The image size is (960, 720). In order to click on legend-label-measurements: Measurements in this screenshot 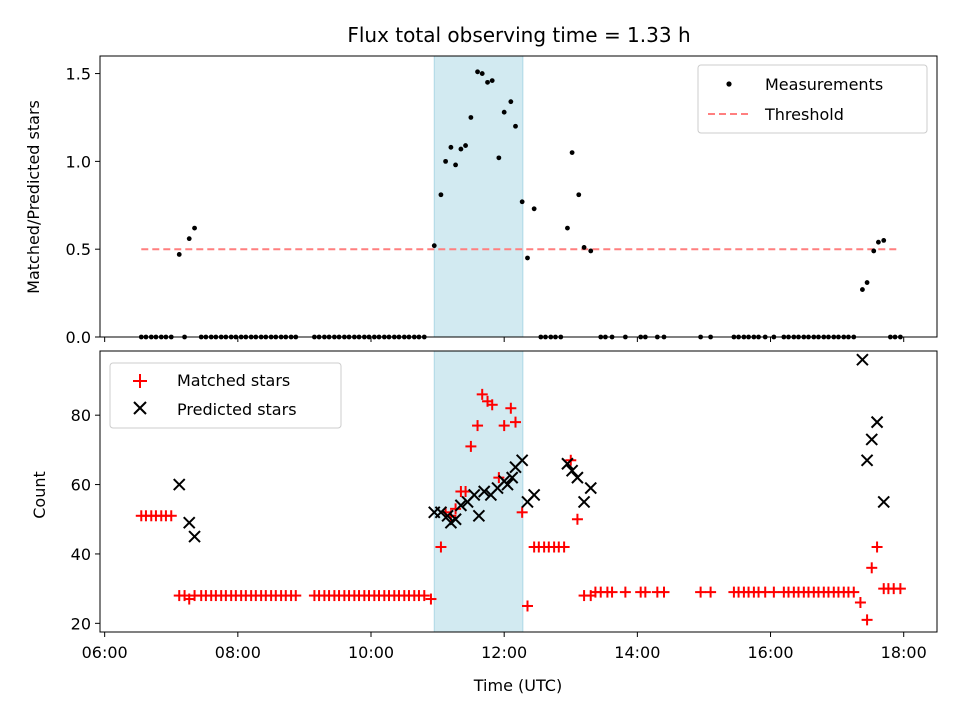, I will do `click(824, 84)`.